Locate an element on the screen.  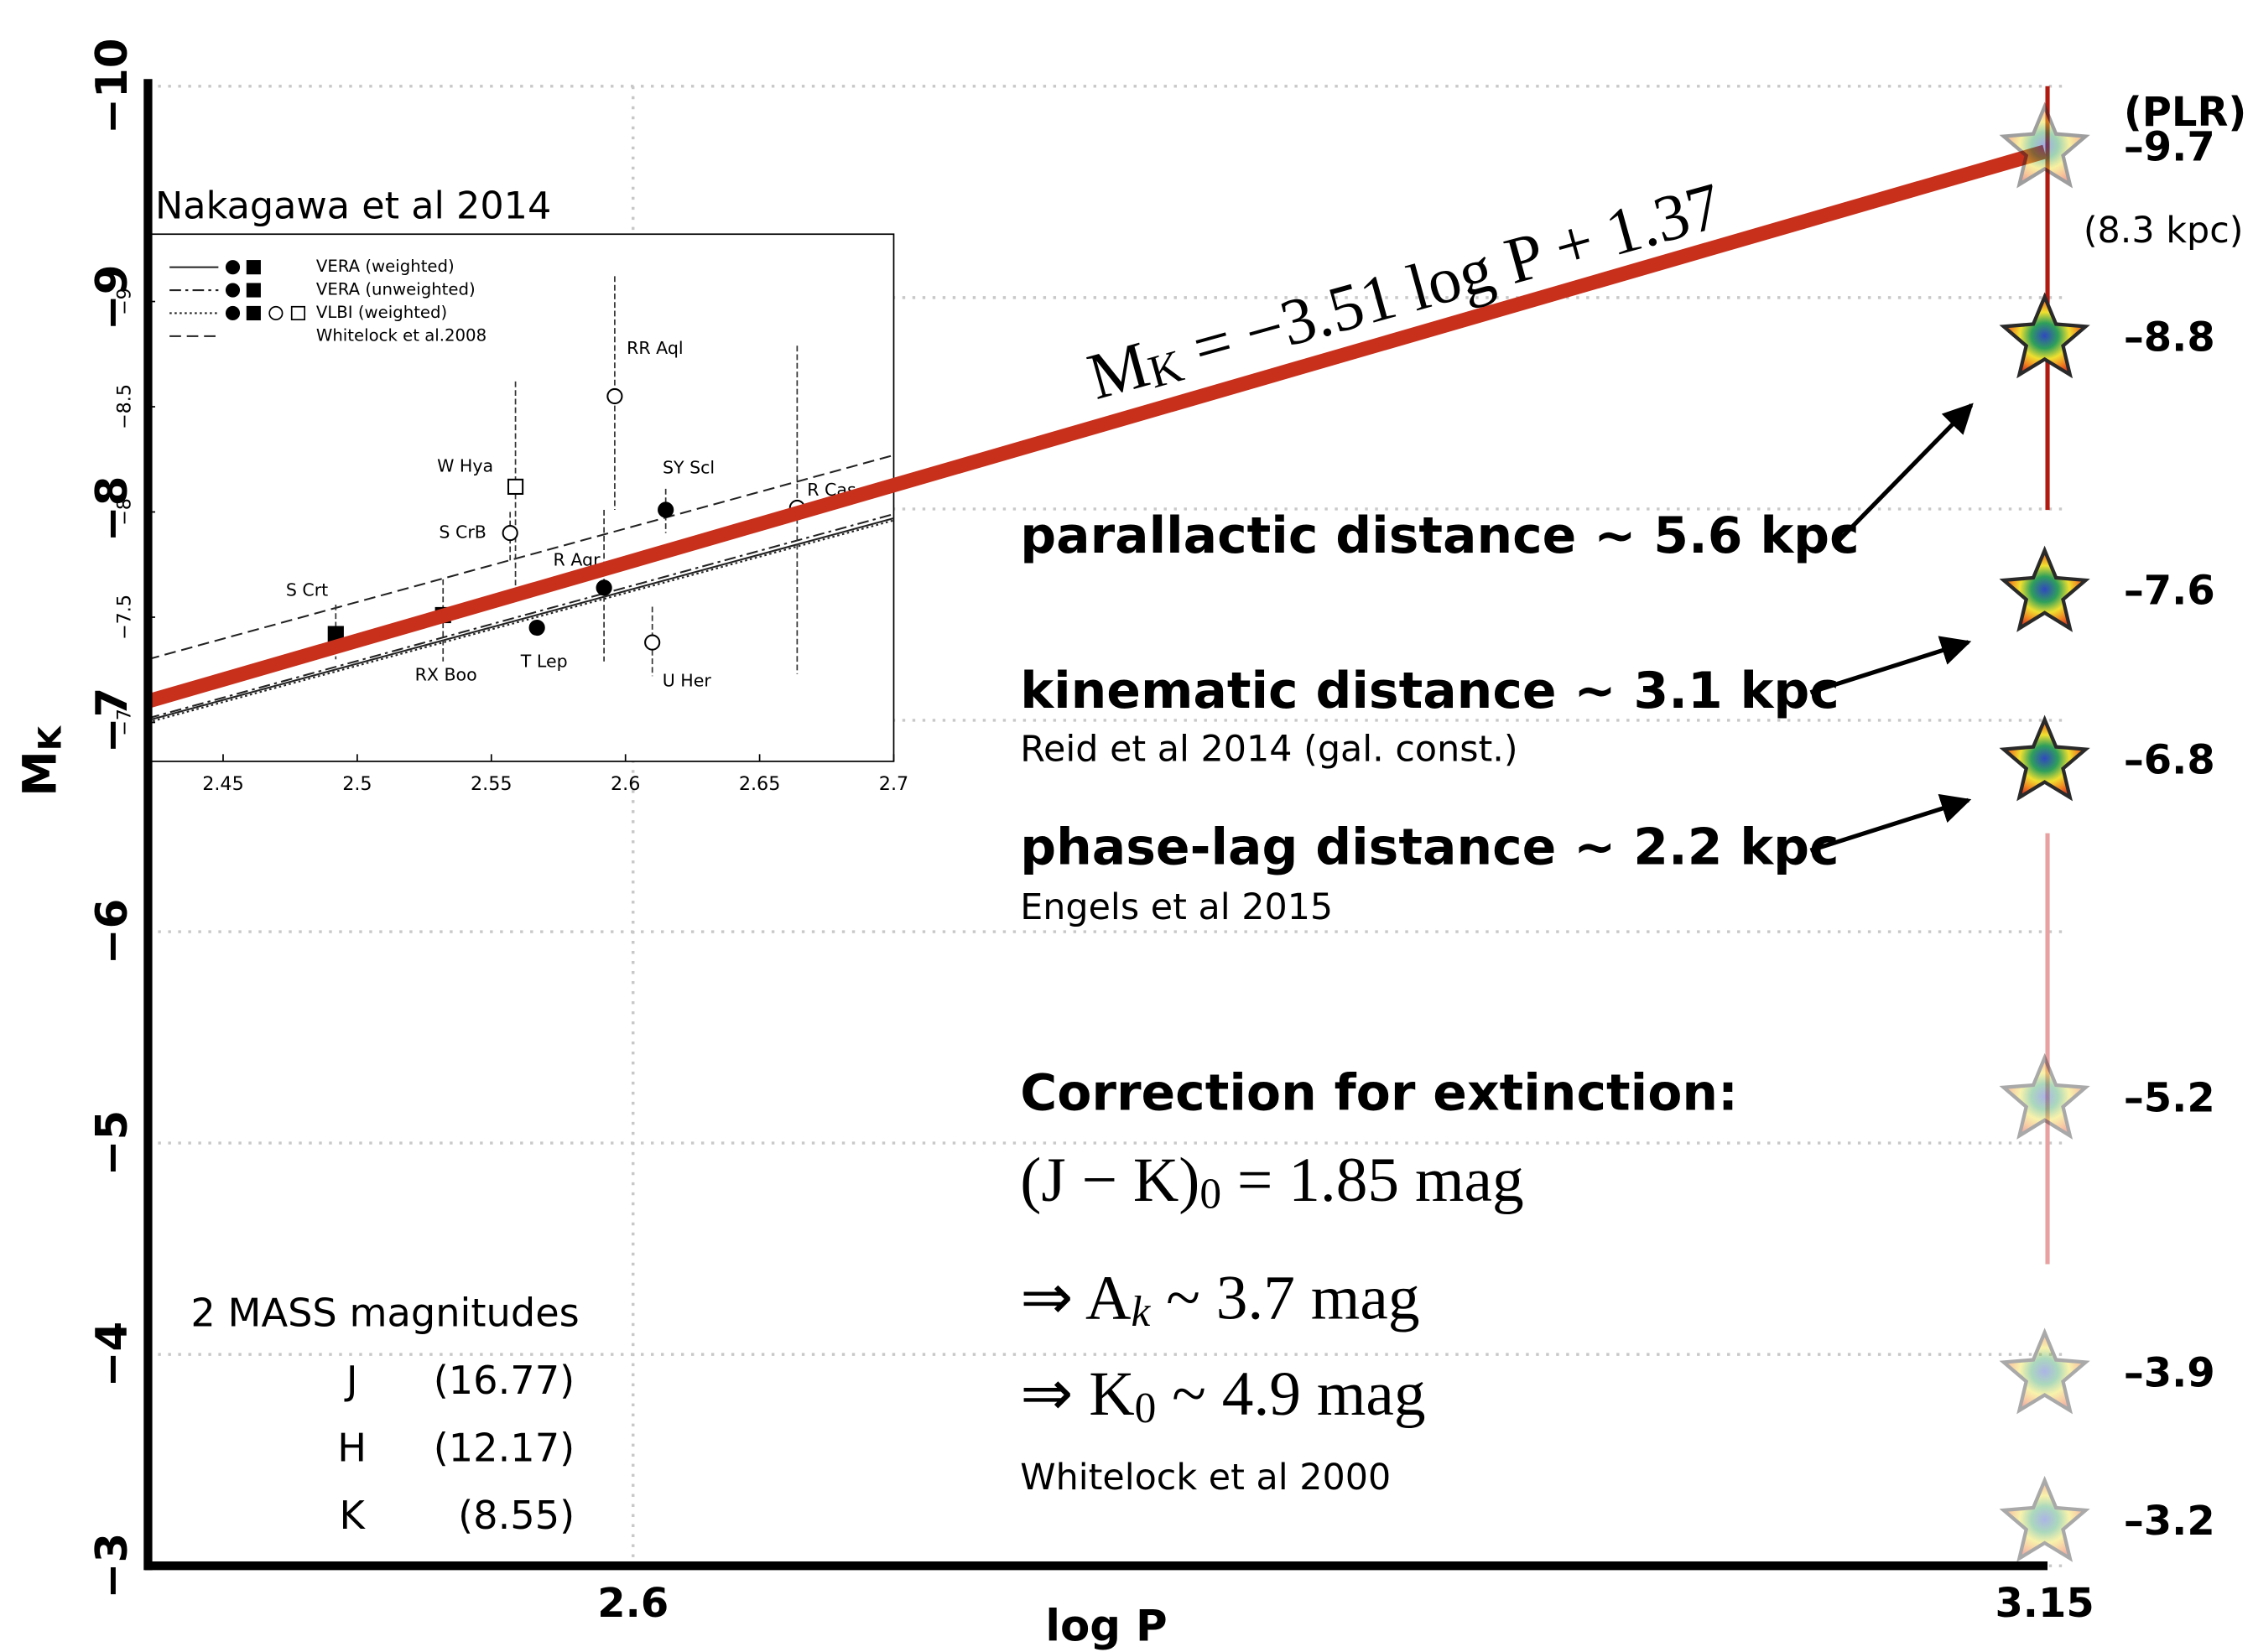
y-axis-label-sub: K is located at coordinates (49, 738).